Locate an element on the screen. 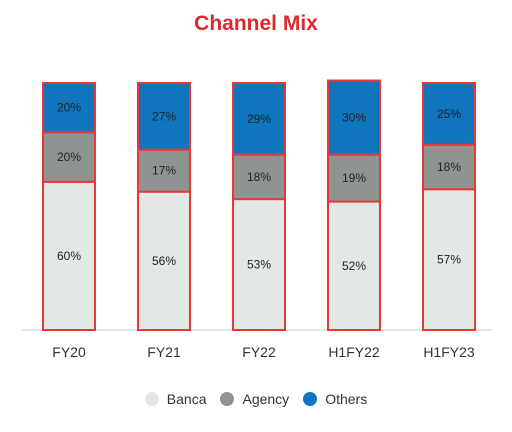  data-label-banca-fy20: 60% is located at coordinates (69, 256).